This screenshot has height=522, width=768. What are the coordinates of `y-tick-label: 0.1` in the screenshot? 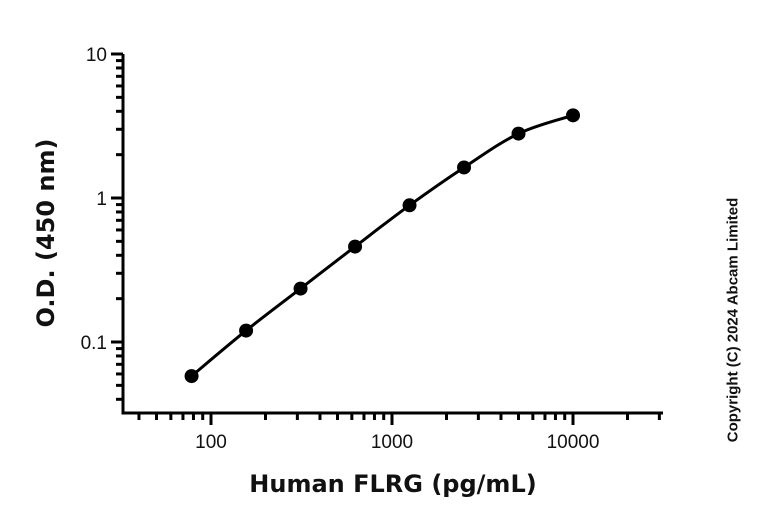 It's located at (94, 343).